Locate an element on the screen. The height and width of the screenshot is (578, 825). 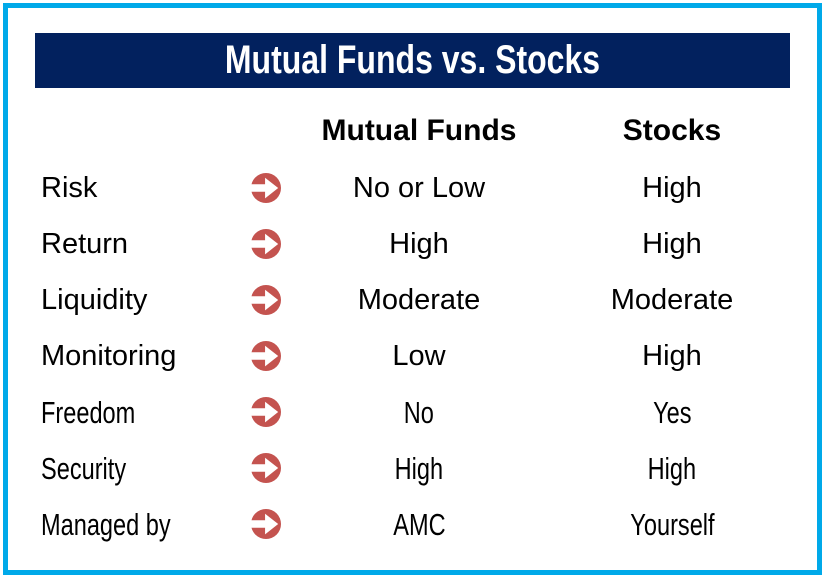
stocks-value: Moderate is located at coordinates (672, 299).